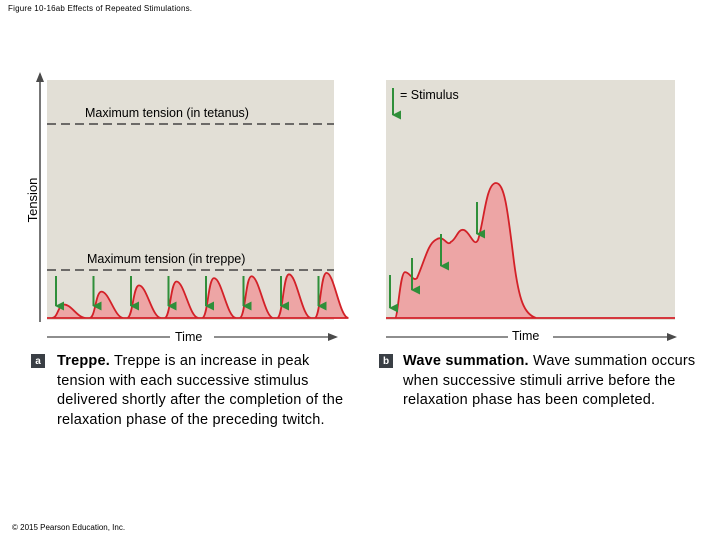 The height and width of the screenshot is (540, 720). I want to click on badge-a: a, so click(38, 361).